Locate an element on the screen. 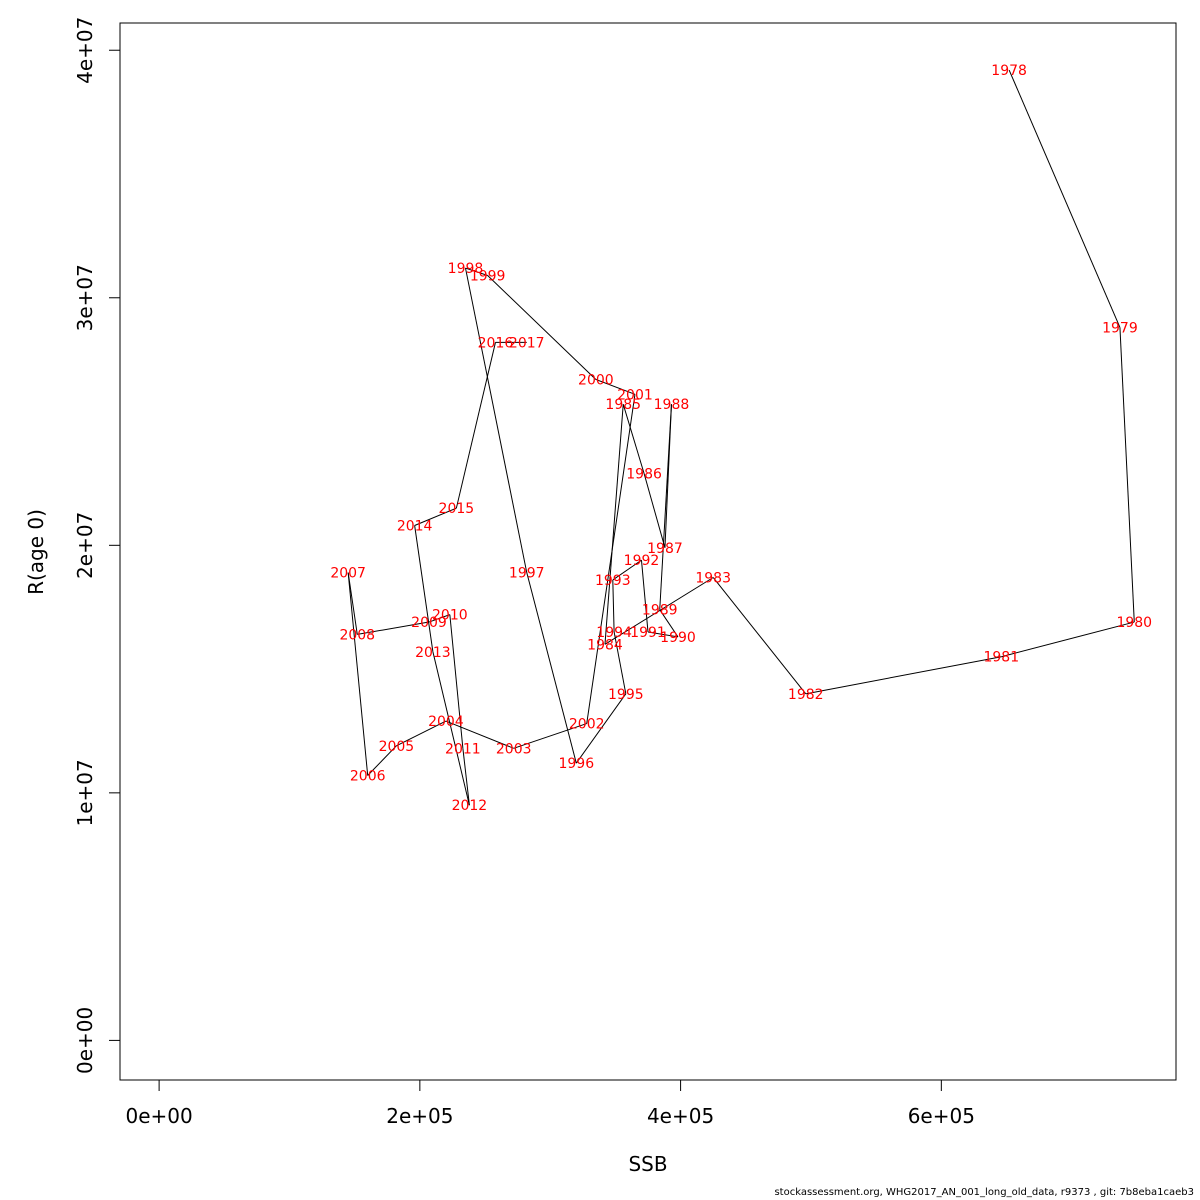 The height and width of the screenshot is (1200, 1200). point-label: 1990 is located at coordinates (678, 638).